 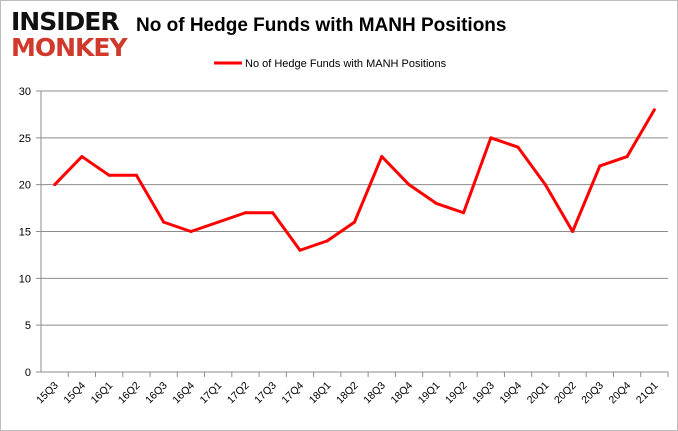 I want to click on x-tick-label: 19Q2, so click(x=456, y=393).